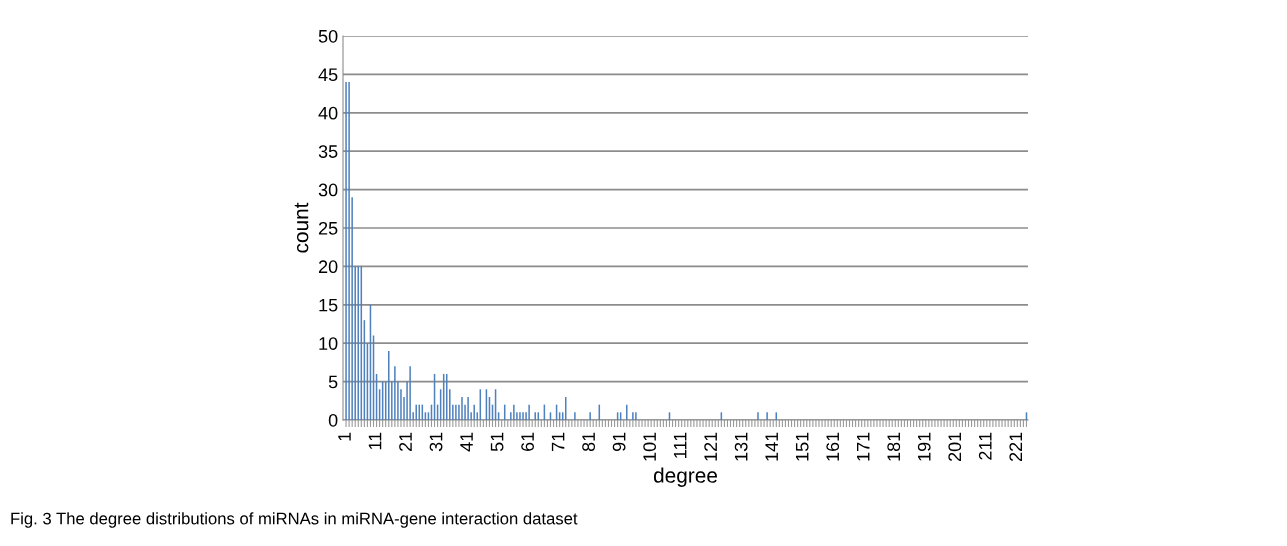 The image size is (1287, 546). What do you see at coordinates (924, 446) in the screenshot?
I see `x-tick-label: 191` at bounding box center [924, 446].